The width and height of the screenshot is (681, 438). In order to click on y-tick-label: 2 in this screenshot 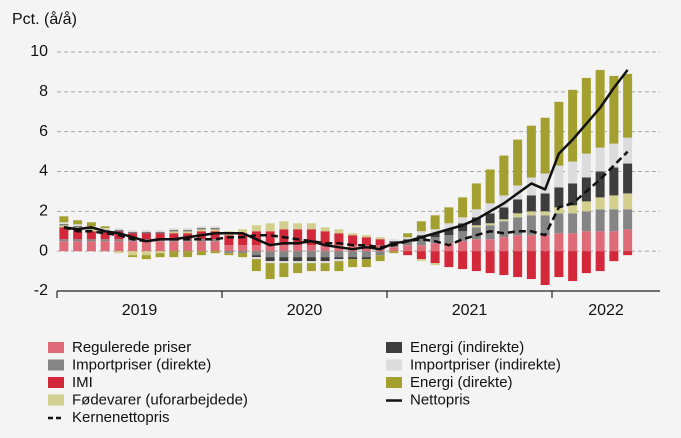, I will do `click(43, 211)`.